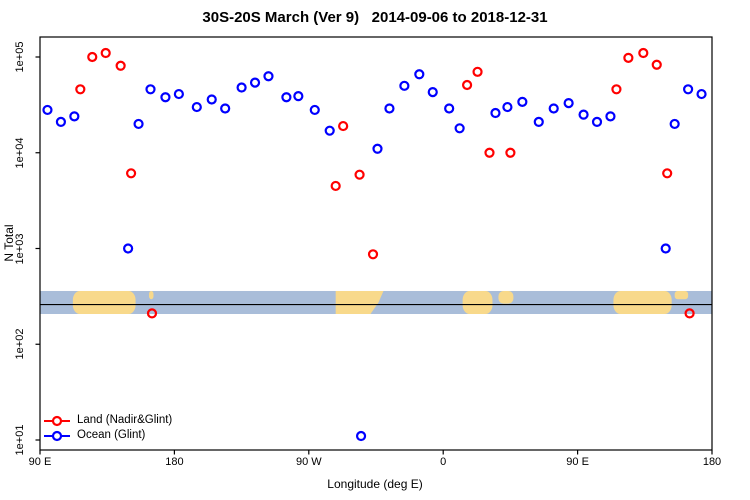  Describe the element at coordinates (20, 440) in the screenshot. I see `y-tick-label: 1e+01` at that location.